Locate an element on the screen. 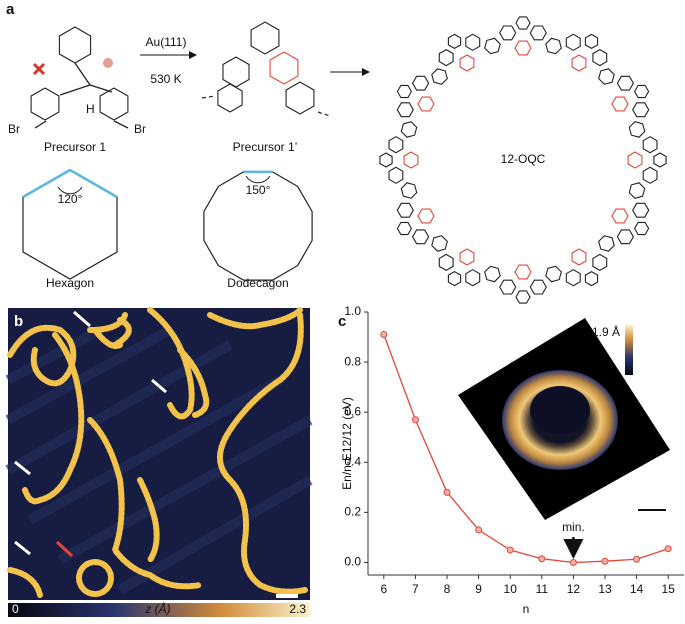 The width and height of the screenshot is (685, 624). x-tick-label: 6 is located at coordinates (383, 589).